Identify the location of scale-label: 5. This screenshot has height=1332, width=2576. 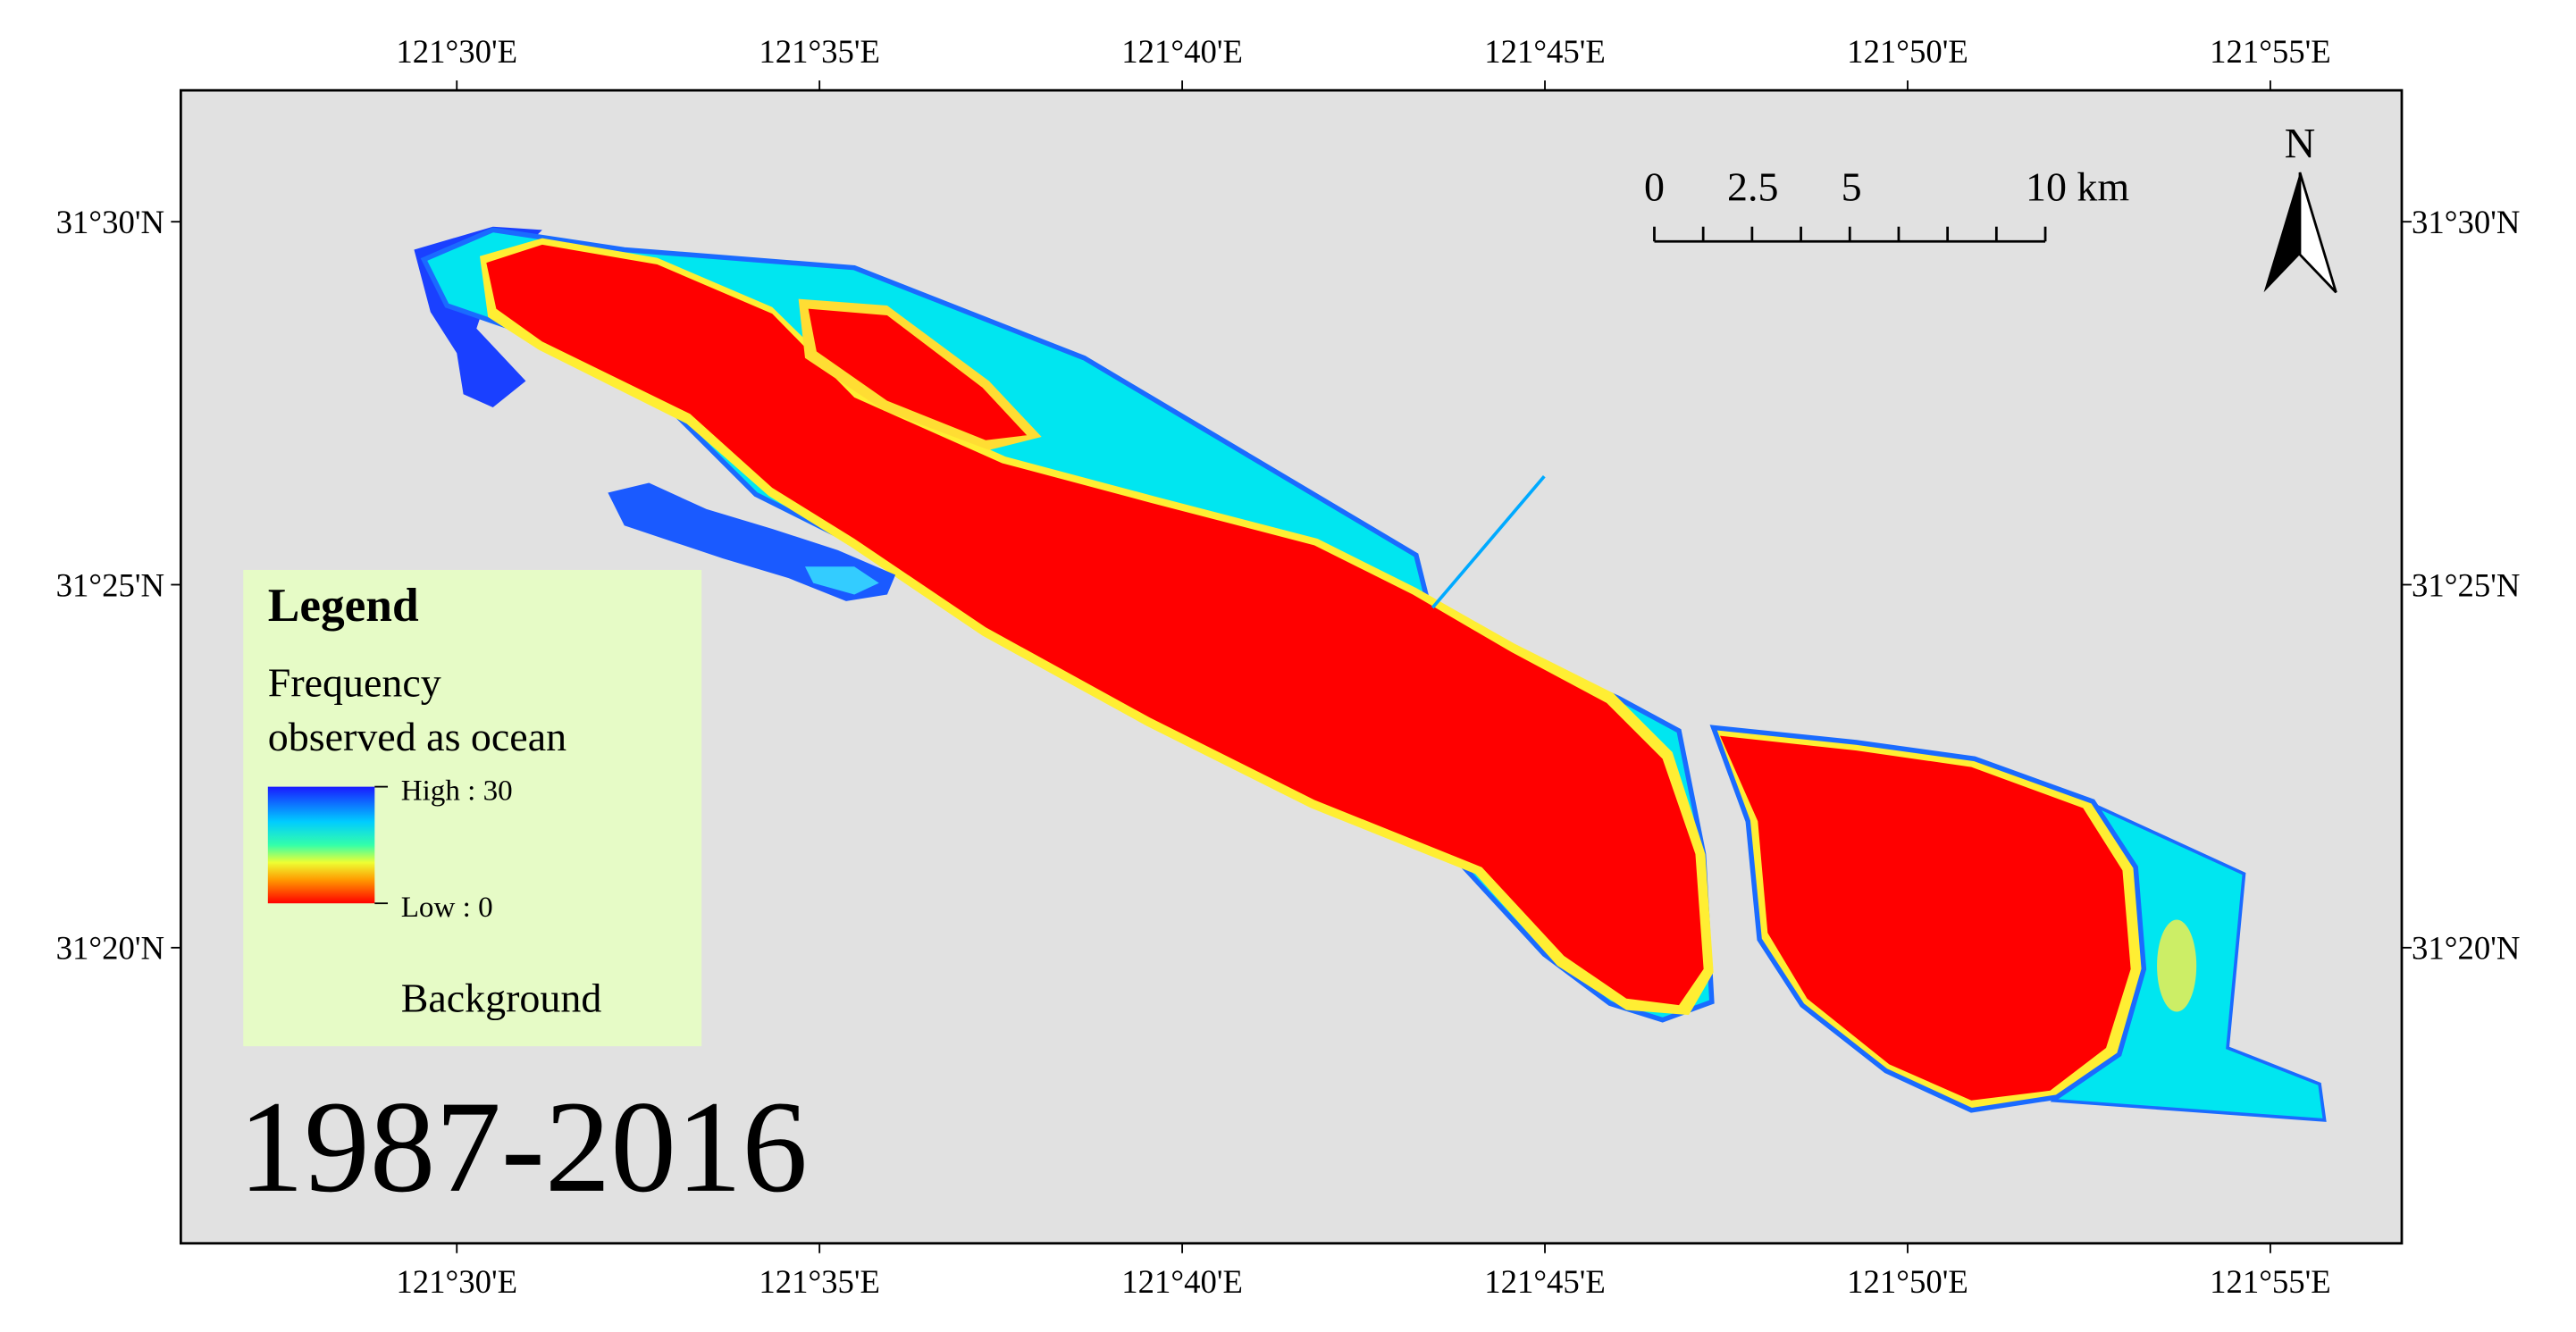
(1852, 186).